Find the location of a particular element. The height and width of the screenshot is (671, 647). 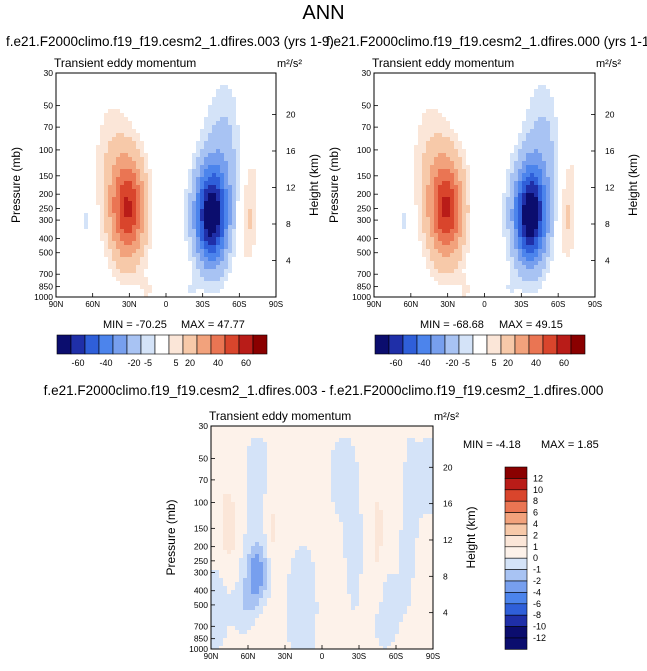

panel3-ytick-label: 400 is located at coordinates (201, 591).